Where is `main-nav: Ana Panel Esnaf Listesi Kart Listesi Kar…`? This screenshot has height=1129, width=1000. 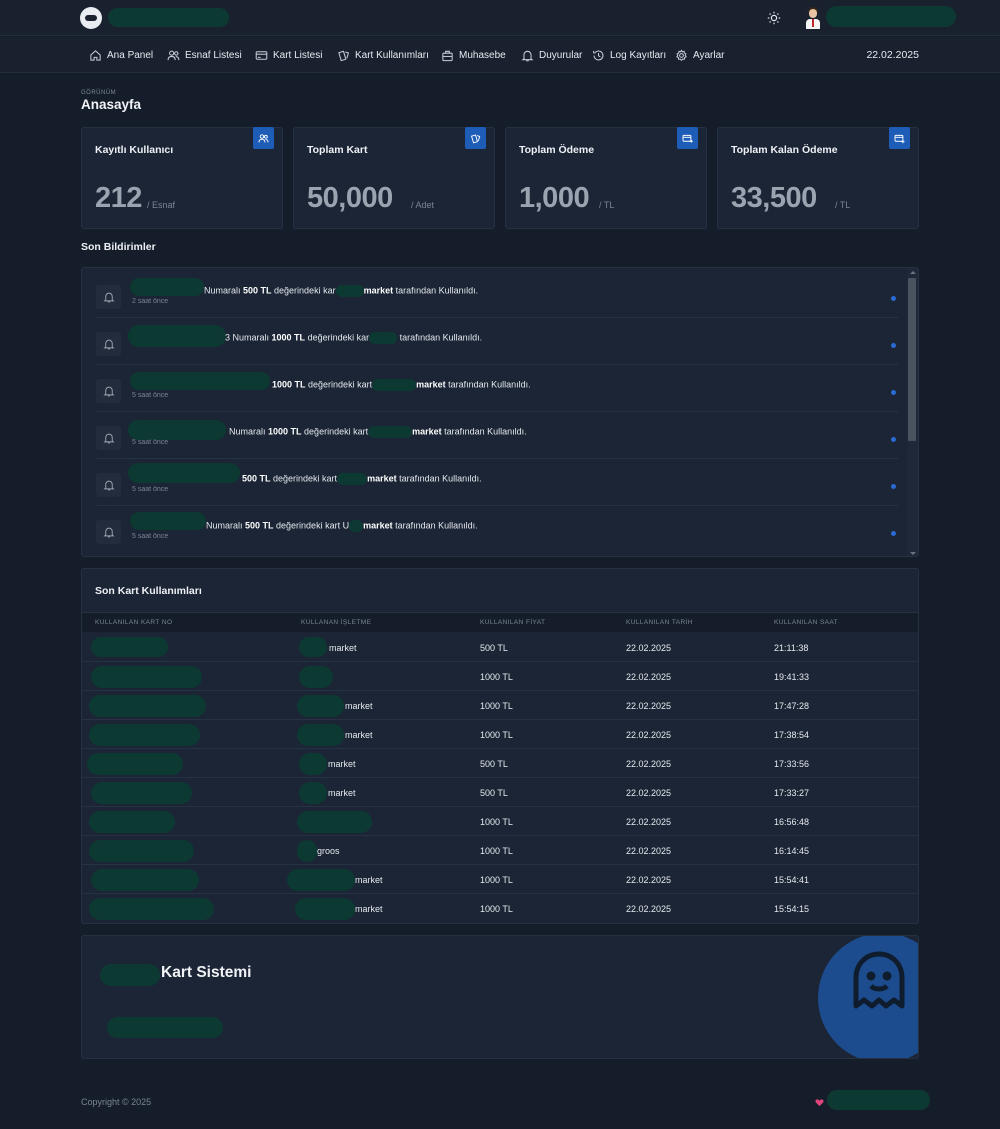 main-nav: Ana Panel Esnaf Listesi Kart Listesi Kar… is located at coordinates (500, 55).